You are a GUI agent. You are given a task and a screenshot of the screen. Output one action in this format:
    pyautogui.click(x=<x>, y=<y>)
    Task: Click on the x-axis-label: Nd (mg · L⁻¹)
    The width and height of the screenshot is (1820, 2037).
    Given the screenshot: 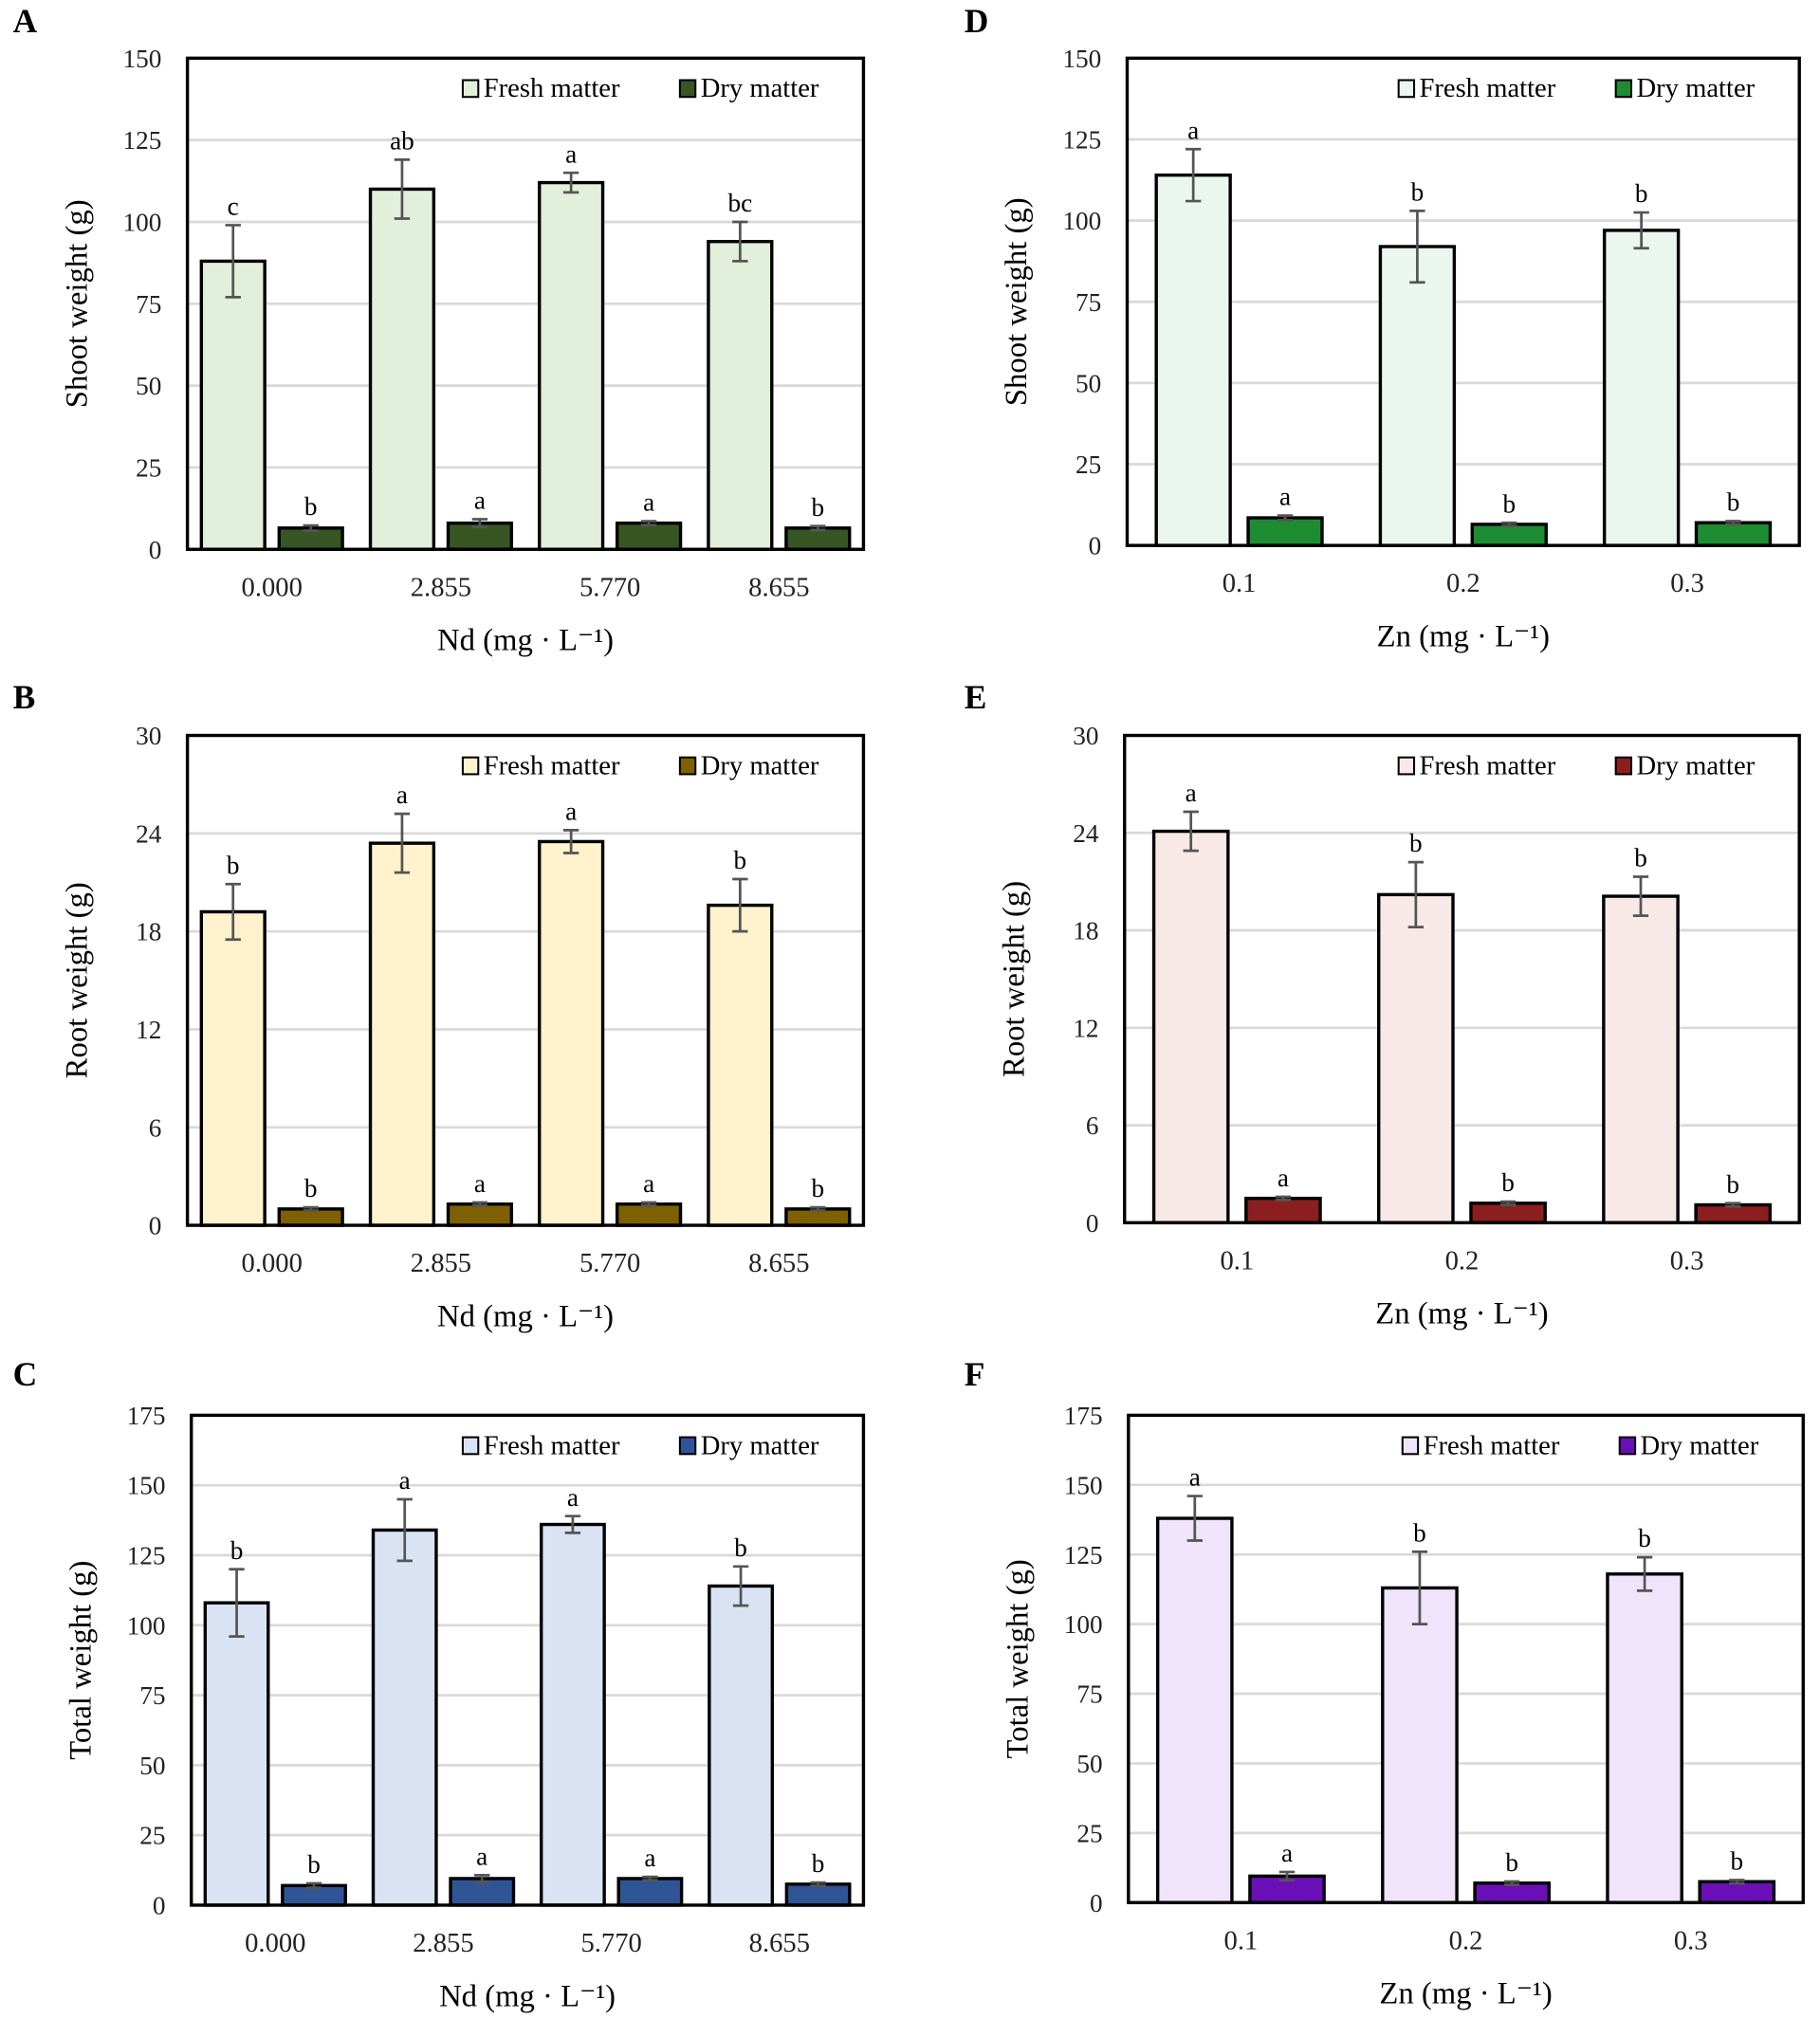 What is the action you would take?
    pyautogui.click(x=527, y=1996)
    